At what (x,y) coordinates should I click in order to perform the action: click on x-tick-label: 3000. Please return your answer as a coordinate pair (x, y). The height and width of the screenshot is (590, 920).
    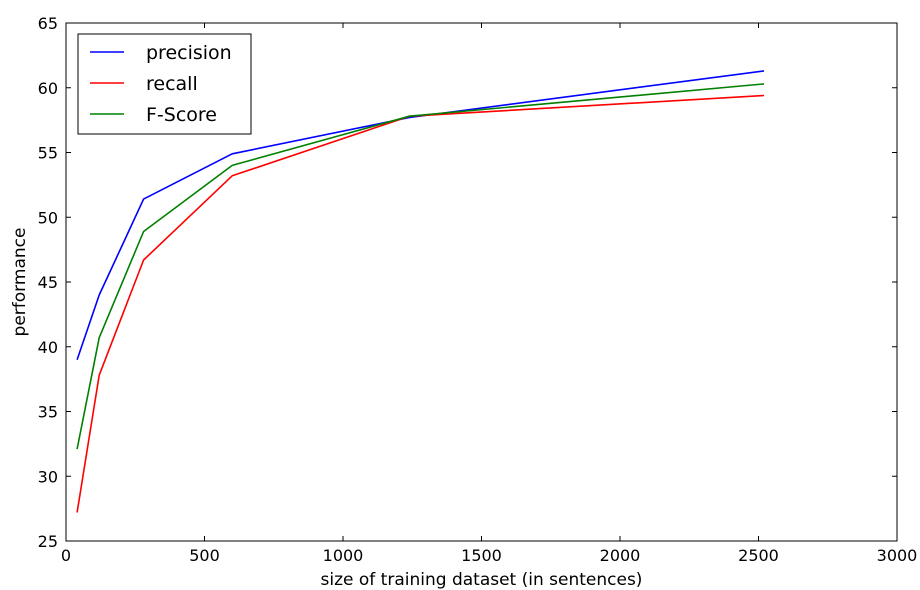
    Looking at the image, I should click on (897, 555).